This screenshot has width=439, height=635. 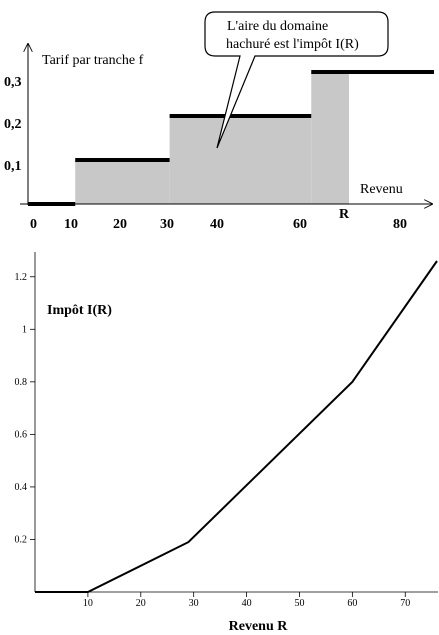 What do you see at coordinates (405, 603) in the screenshot?
I see `tax-x-tick: 70` at bounding box center [405, 603].